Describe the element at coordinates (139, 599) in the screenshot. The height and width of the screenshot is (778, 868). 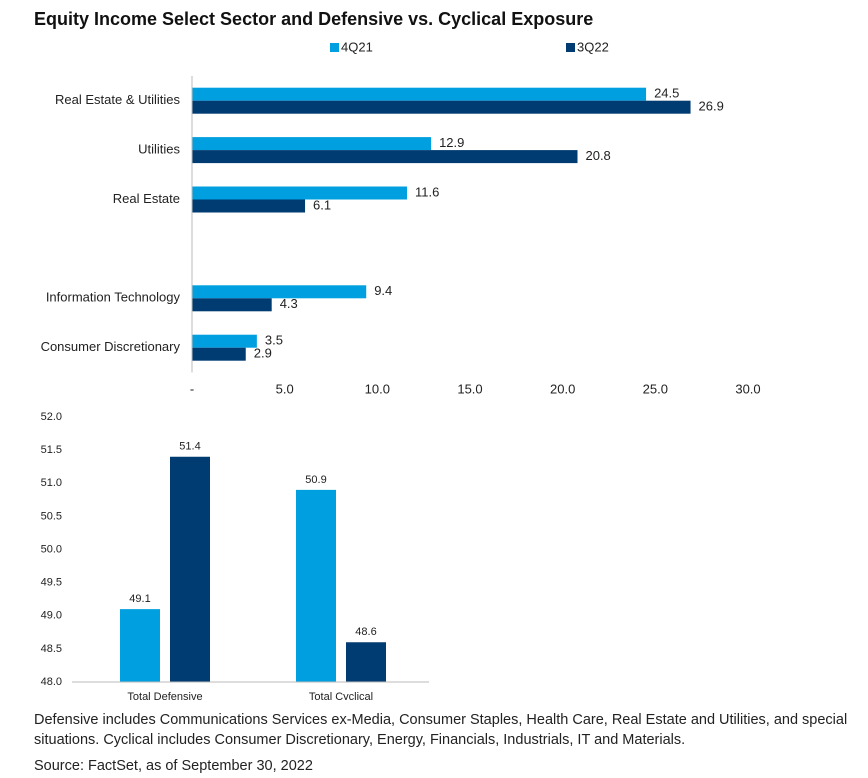
I see `value-label: 49.1` at that location.